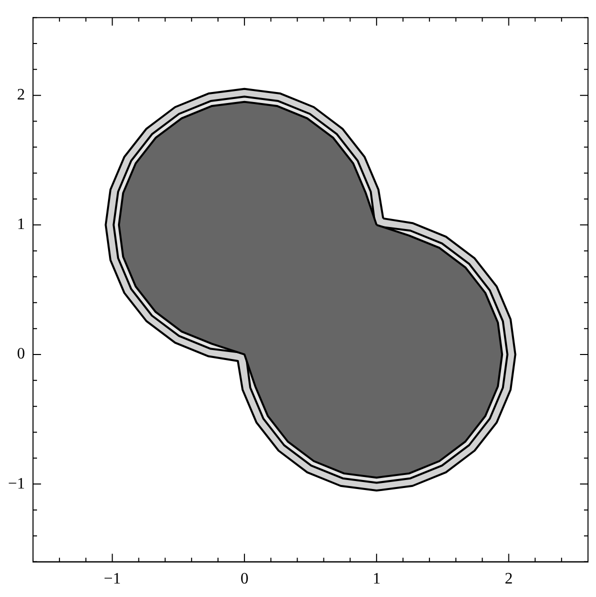 This screenshot has width=596, height=597. Describe the element at coordinates (17, 483) in the screenshot. I see `y-tick-label: −1` at that location.